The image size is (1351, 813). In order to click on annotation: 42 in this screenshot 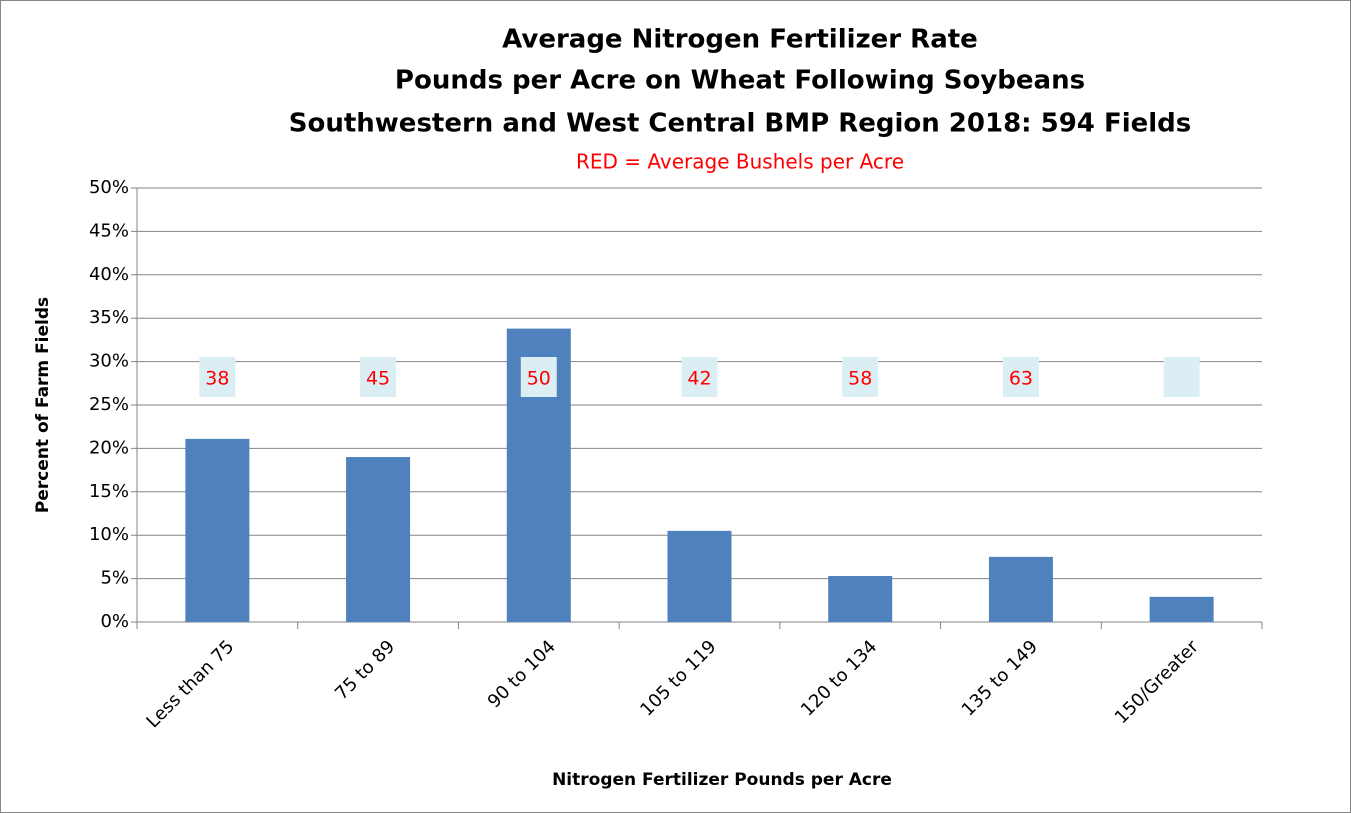, I will do `click(699, 379)`.